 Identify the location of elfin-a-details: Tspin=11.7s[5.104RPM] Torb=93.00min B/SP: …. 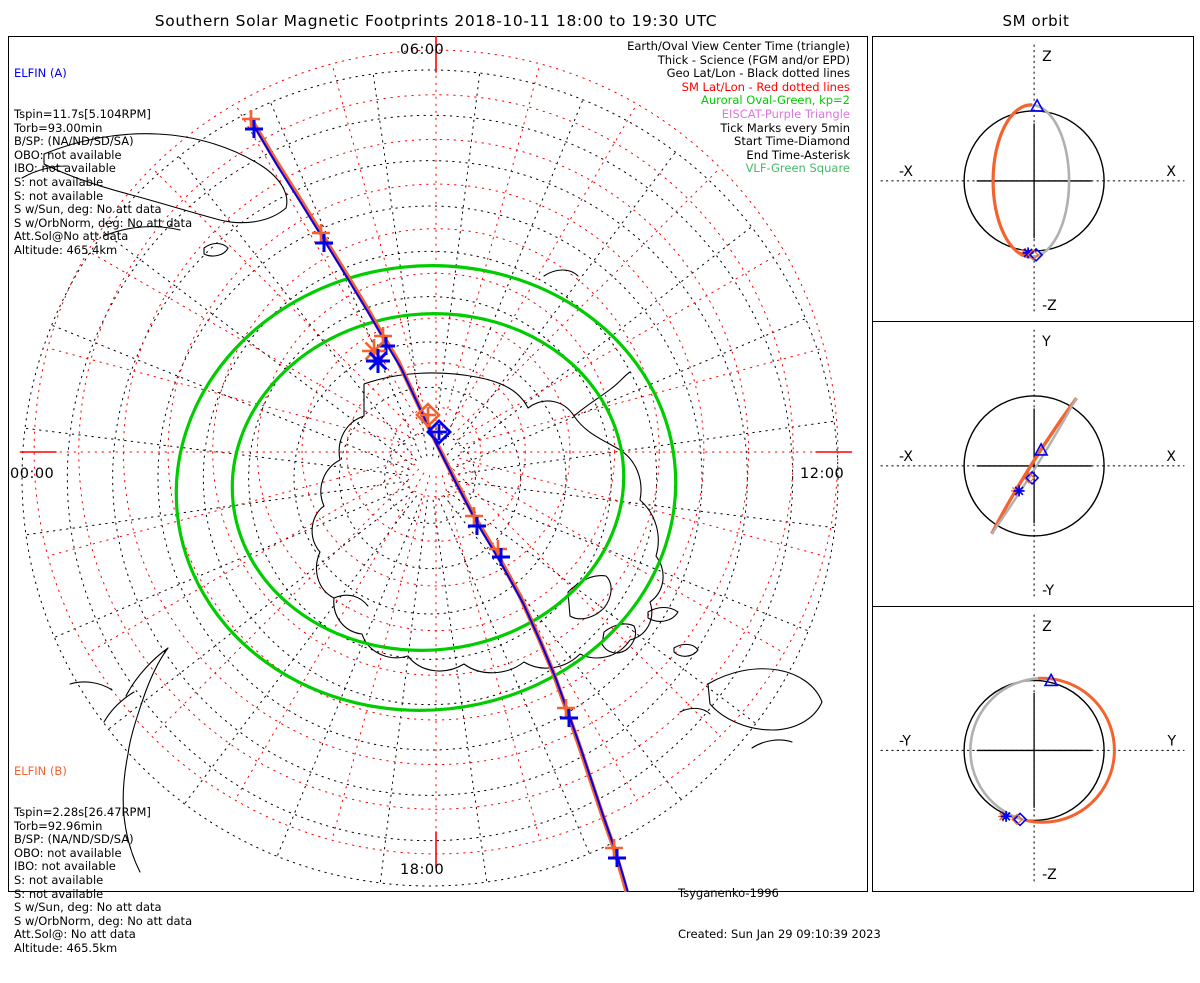
(103, 182).